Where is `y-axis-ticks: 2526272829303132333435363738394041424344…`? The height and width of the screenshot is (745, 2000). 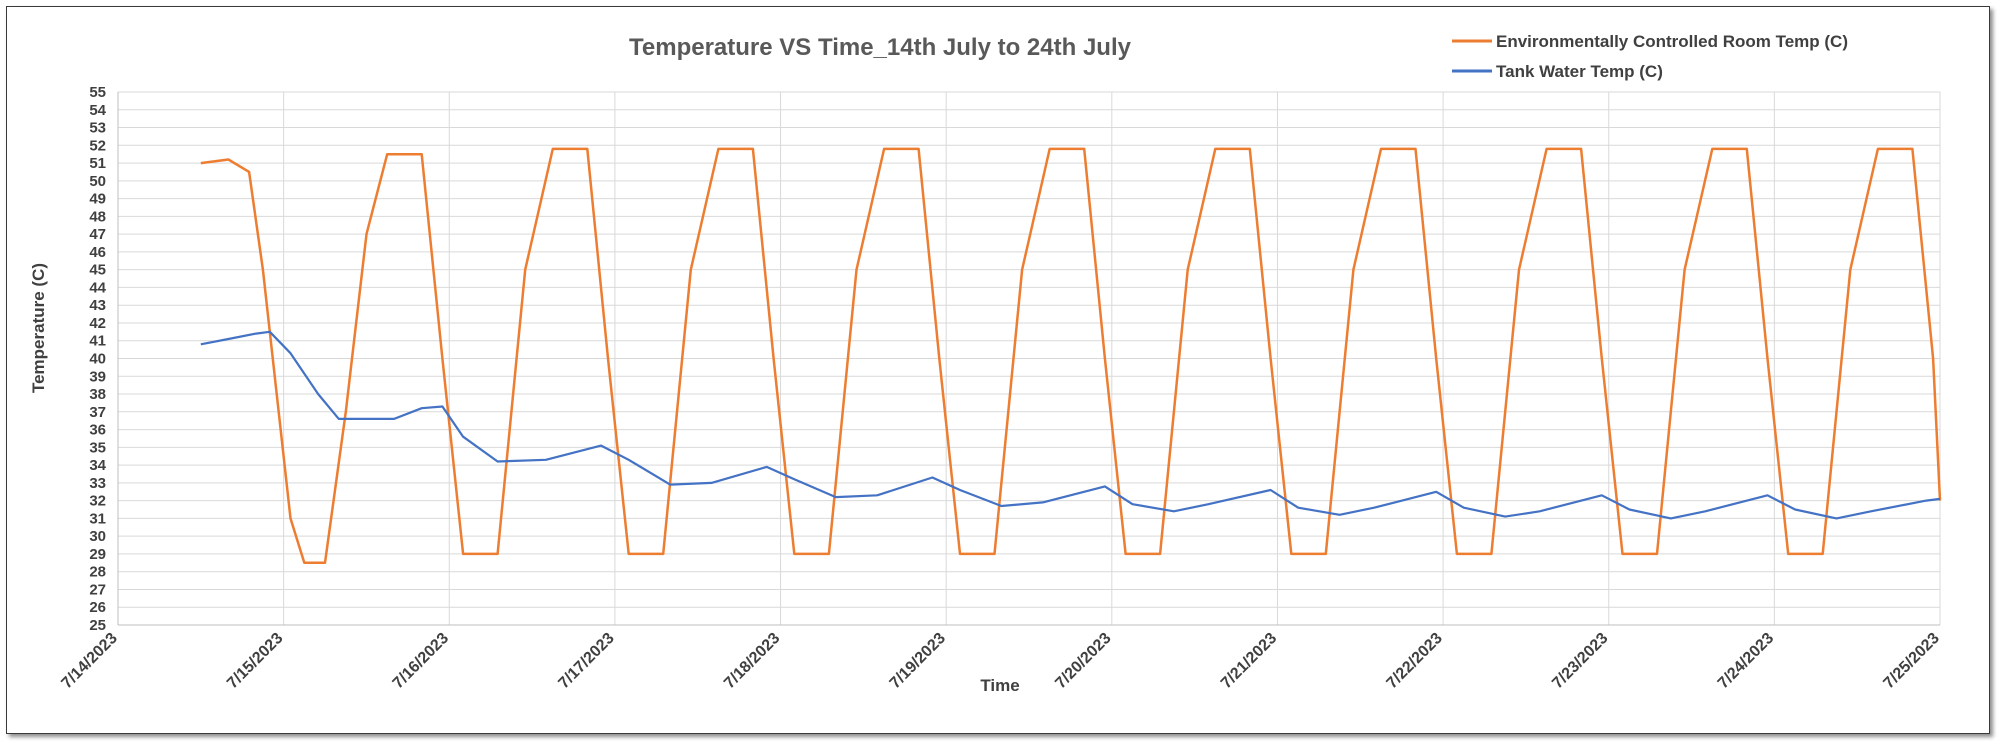 y-axis-ticks: 2526272829303132333435363738394041424344… is located at coordinates (97, 359).